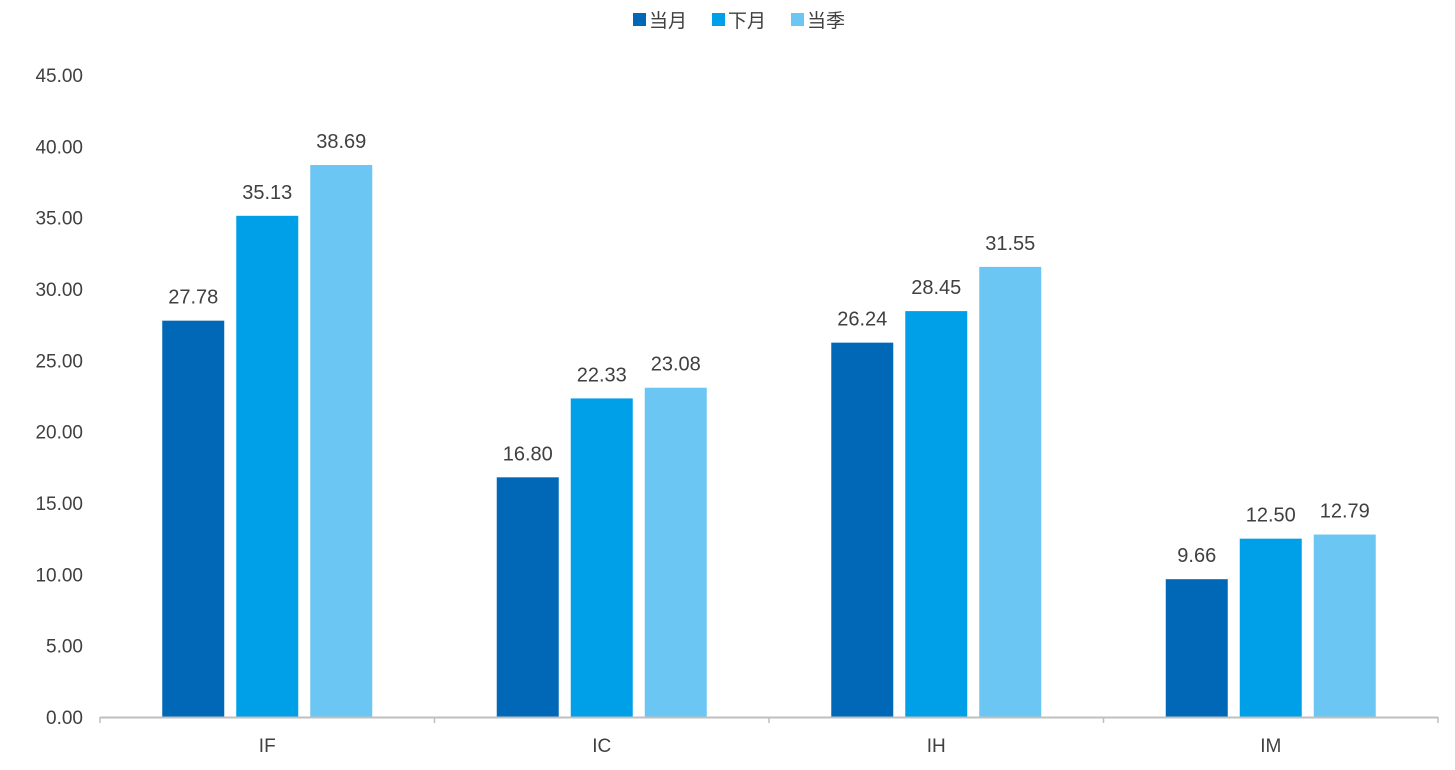 Image resolution: width=1455 pixels, height=770 pixels. What do you see at coordinates (936, 746) in the screenshot?
I see `x-category-label: IH` at bounding box center [936, 746].